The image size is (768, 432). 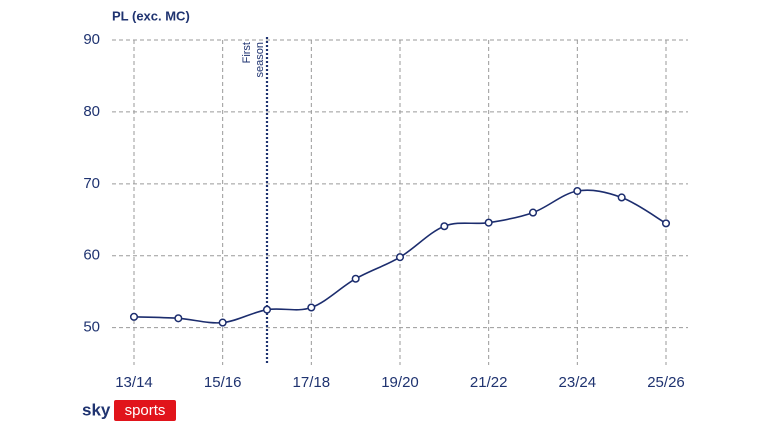 I want to click on y-tick-label: 80, so click(x=91, y=111).